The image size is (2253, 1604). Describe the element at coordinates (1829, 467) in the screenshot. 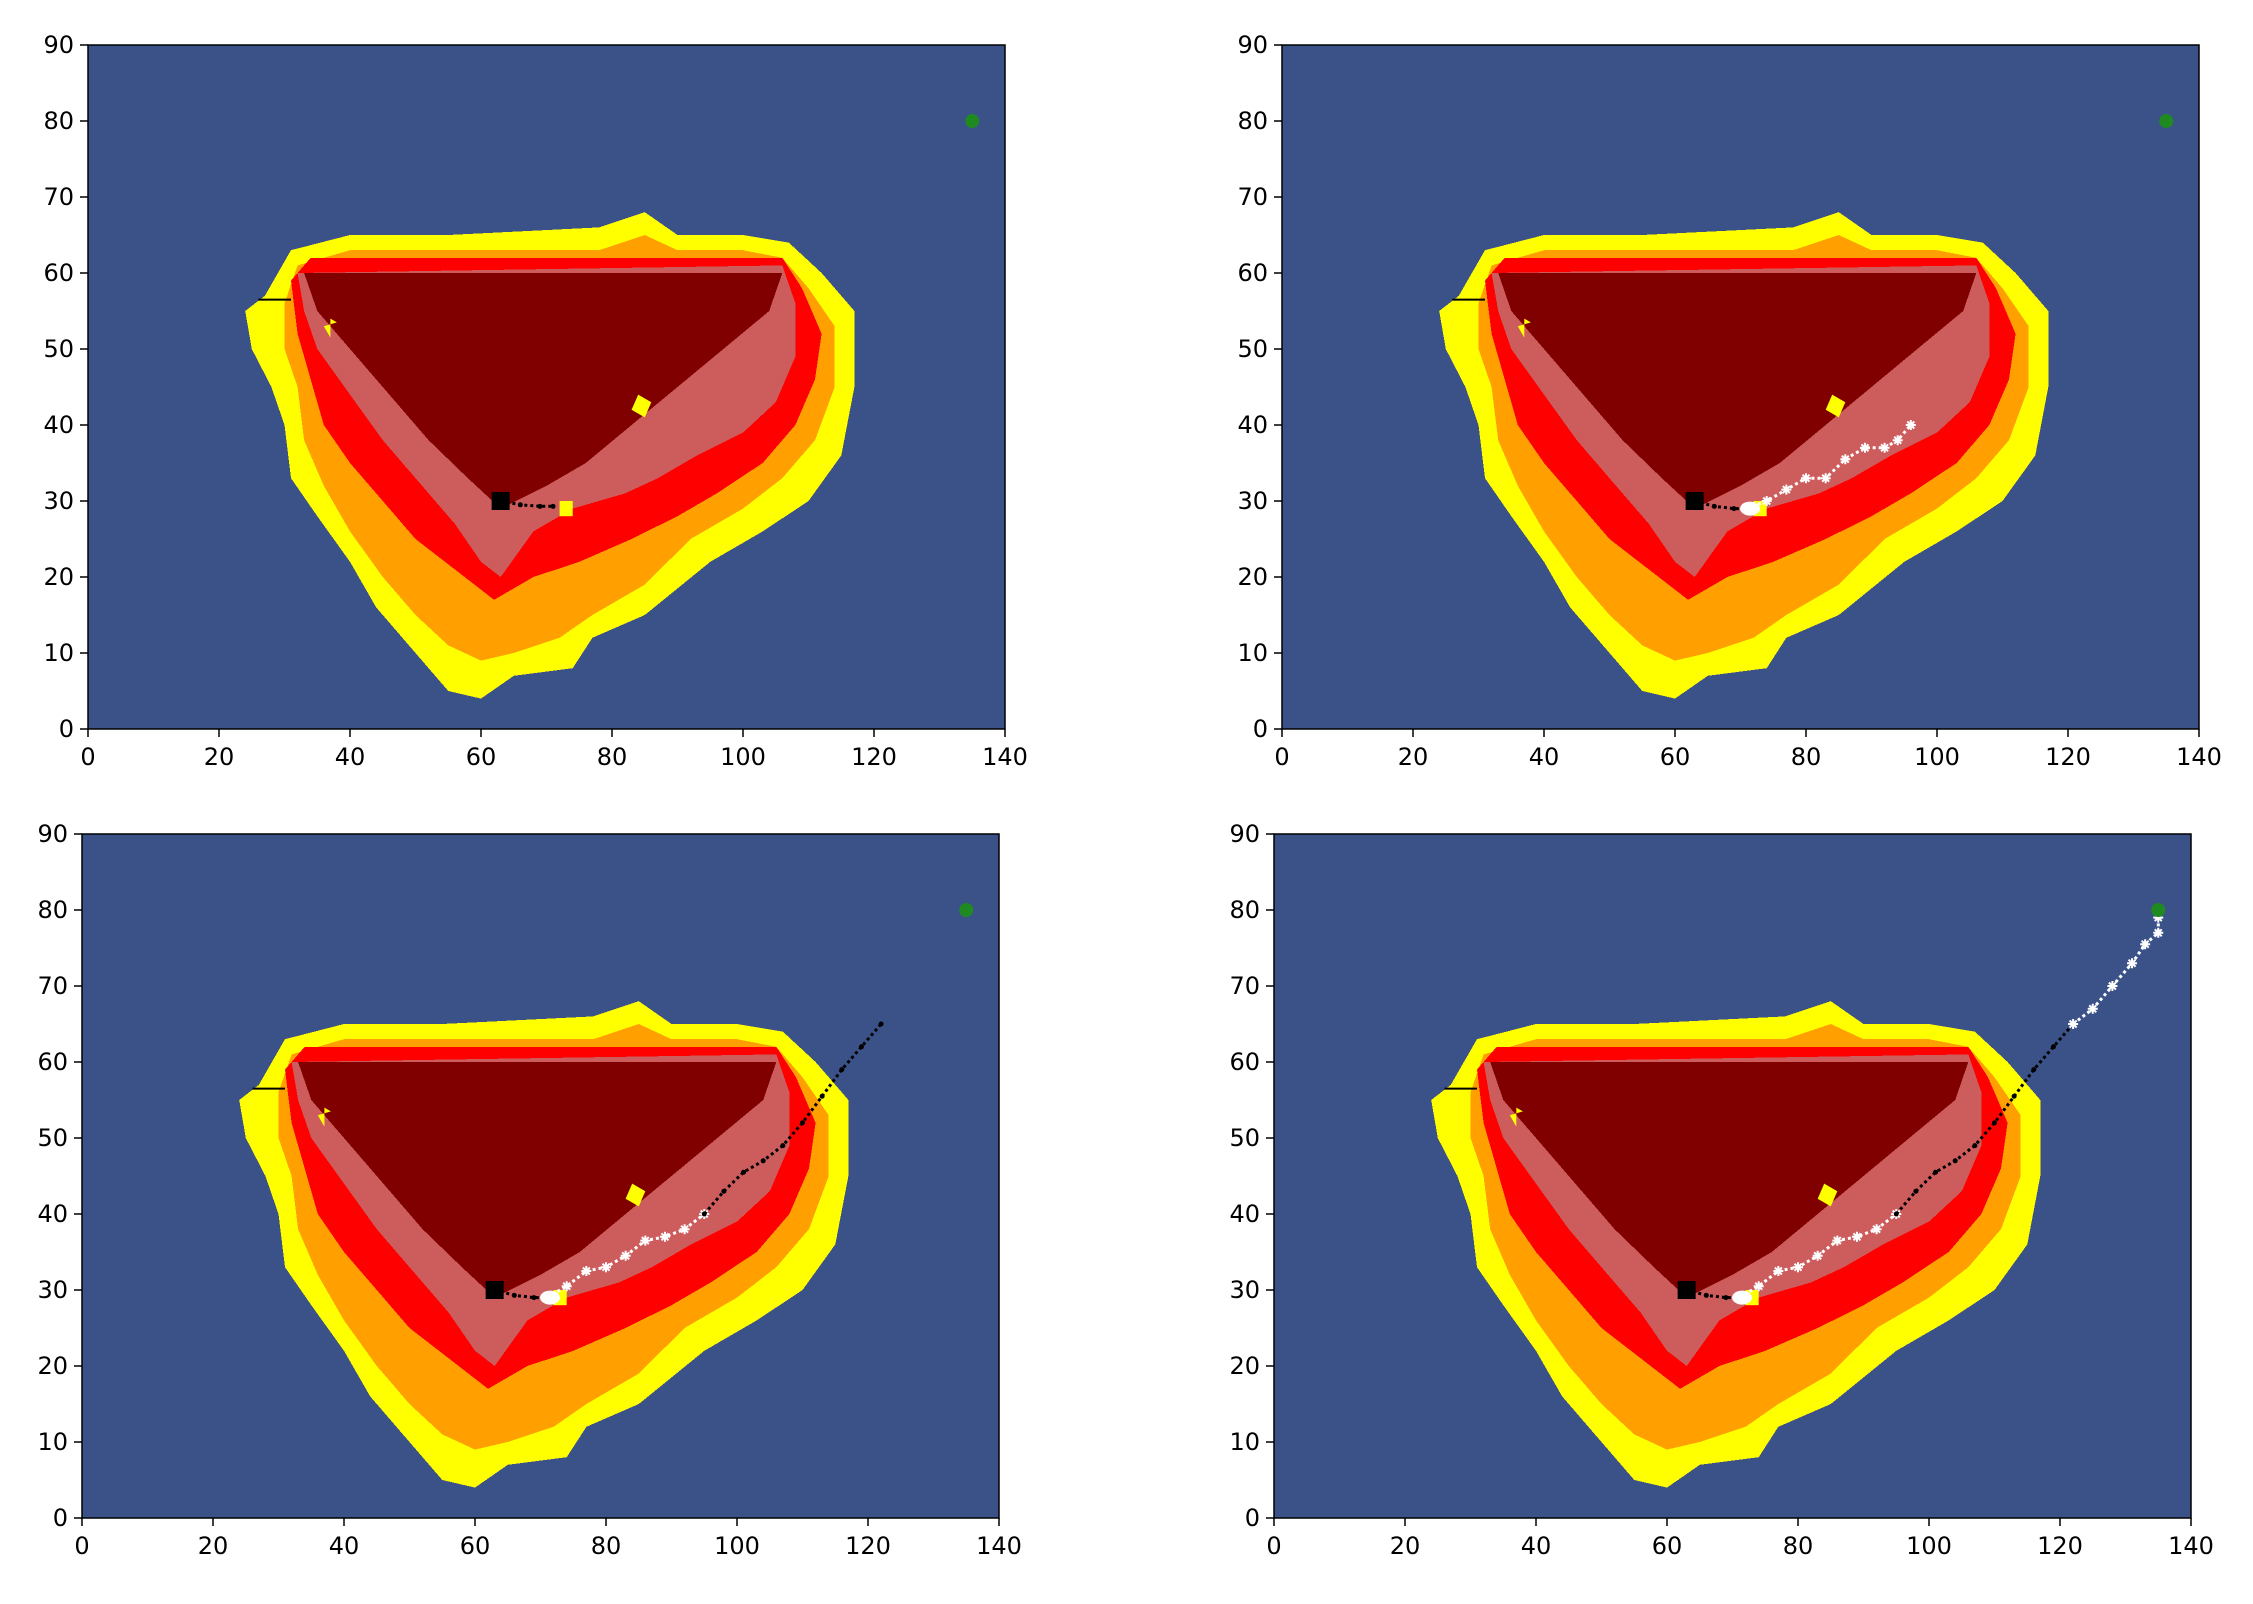

I see `planned-path` at that location.